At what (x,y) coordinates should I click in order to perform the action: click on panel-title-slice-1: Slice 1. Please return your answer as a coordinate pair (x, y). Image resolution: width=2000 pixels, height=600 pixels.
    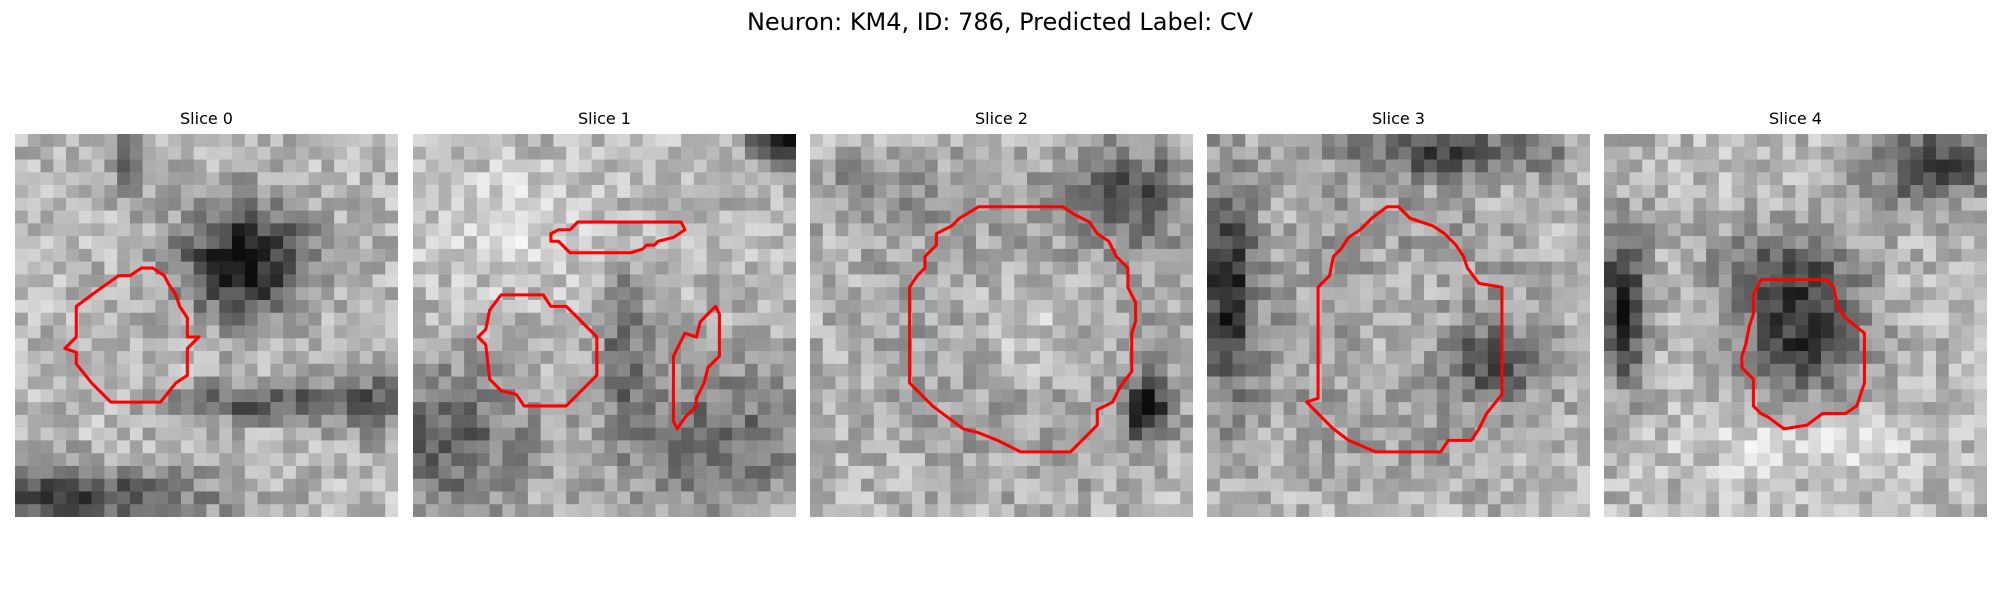
    Looking at the image, I should click on (604, 118).